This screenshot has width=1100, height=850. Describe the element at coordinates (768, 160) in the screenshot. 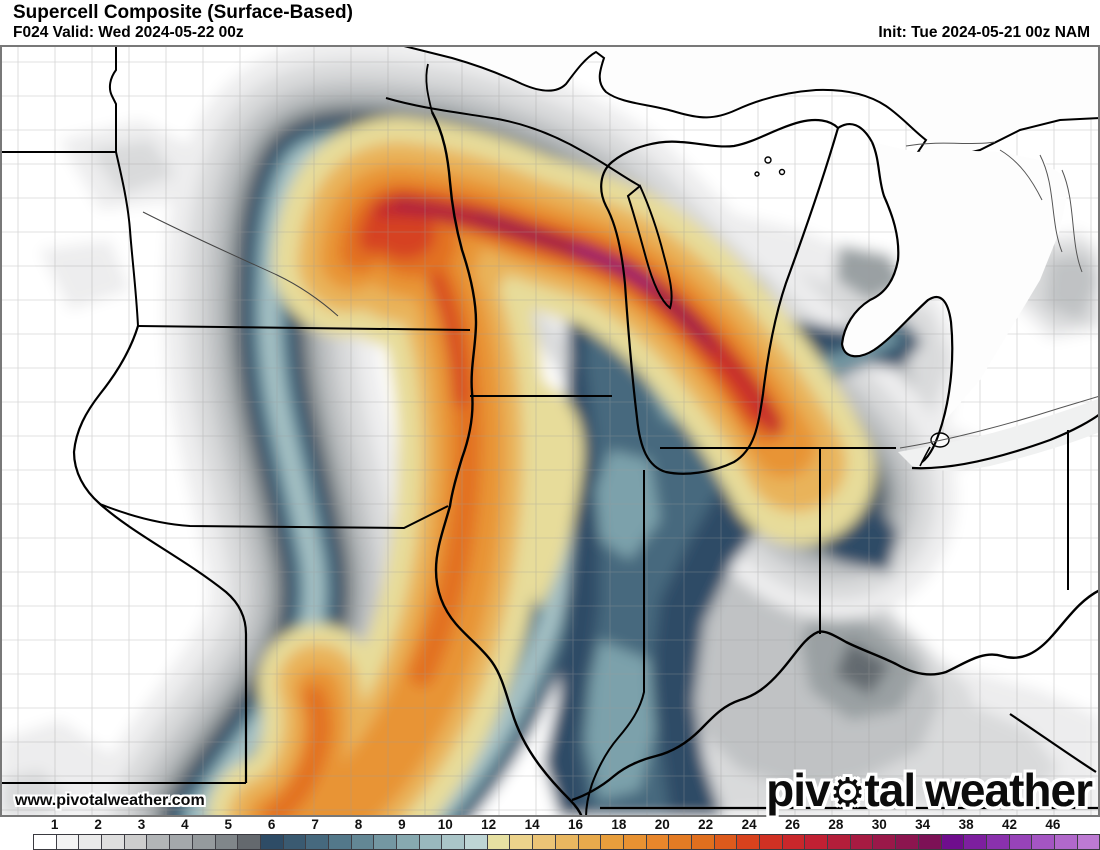

I see `beaver-island` at that location.